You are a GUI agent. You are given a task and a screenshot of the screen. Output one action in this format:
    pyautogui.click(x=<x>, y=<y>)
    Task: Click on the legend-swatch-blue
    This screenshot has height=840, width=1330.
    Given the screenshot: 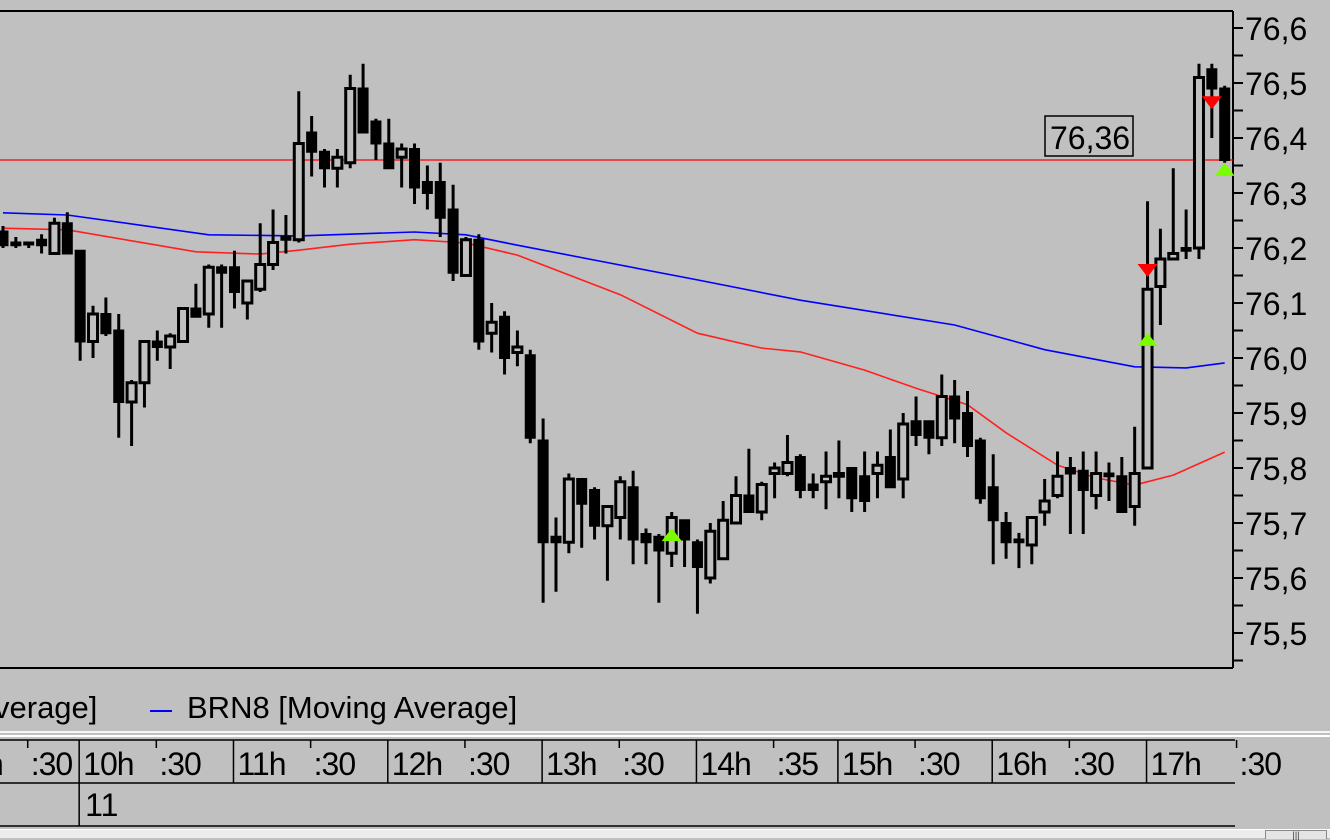 What is the action you would take?
    pyautogui.click(x=161, y=711)
    